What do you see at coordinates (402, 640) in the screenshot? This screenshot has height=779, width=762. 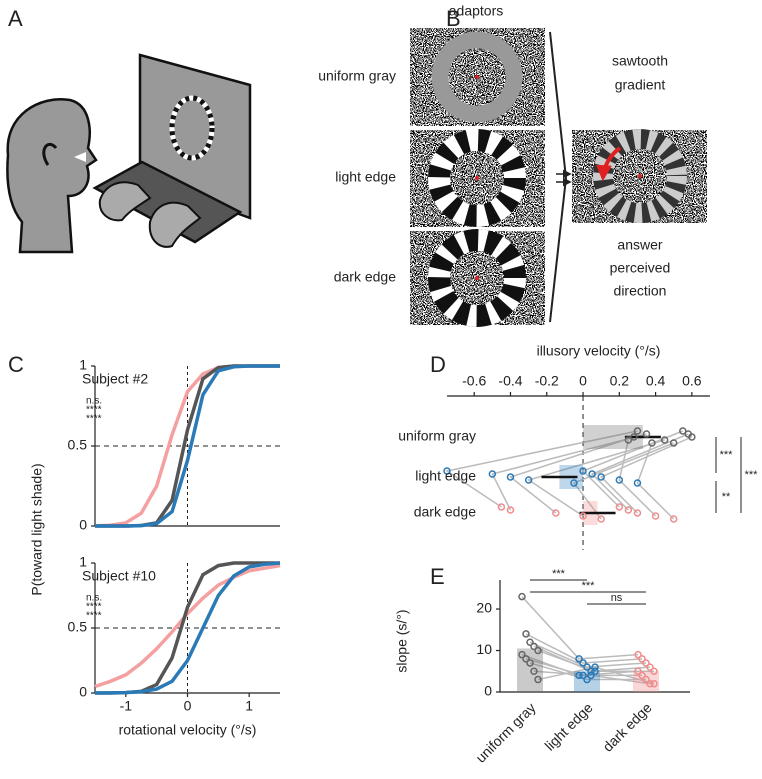 I see `y-axis-label: slope (s/°)` at bounding box center [402, 640].